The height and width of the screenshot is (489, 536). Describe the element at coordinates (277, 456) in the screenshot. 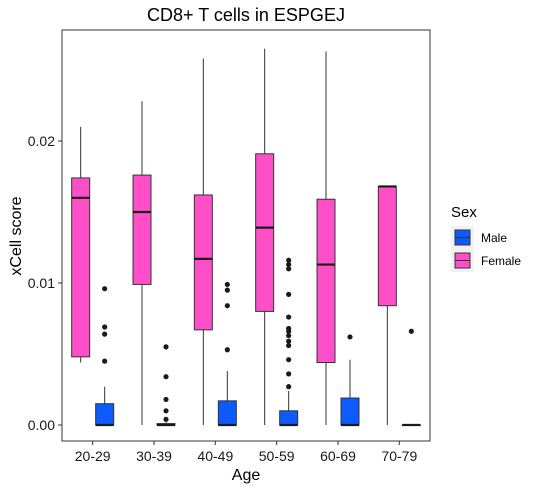

I see `x-tick-label: 50-59` at that location.